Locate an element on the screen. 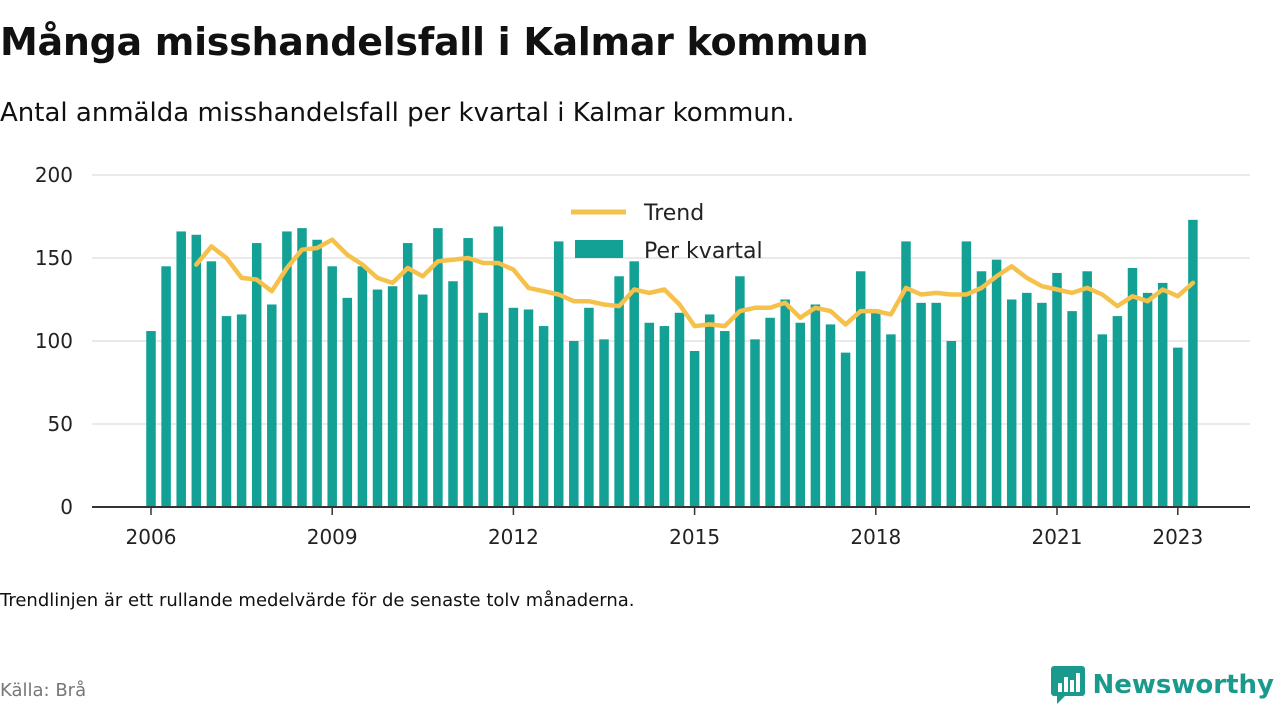 The height and width of the screenshot is (720, 1280). x-tick-label: 2018 is located at coordinates (875, 537).